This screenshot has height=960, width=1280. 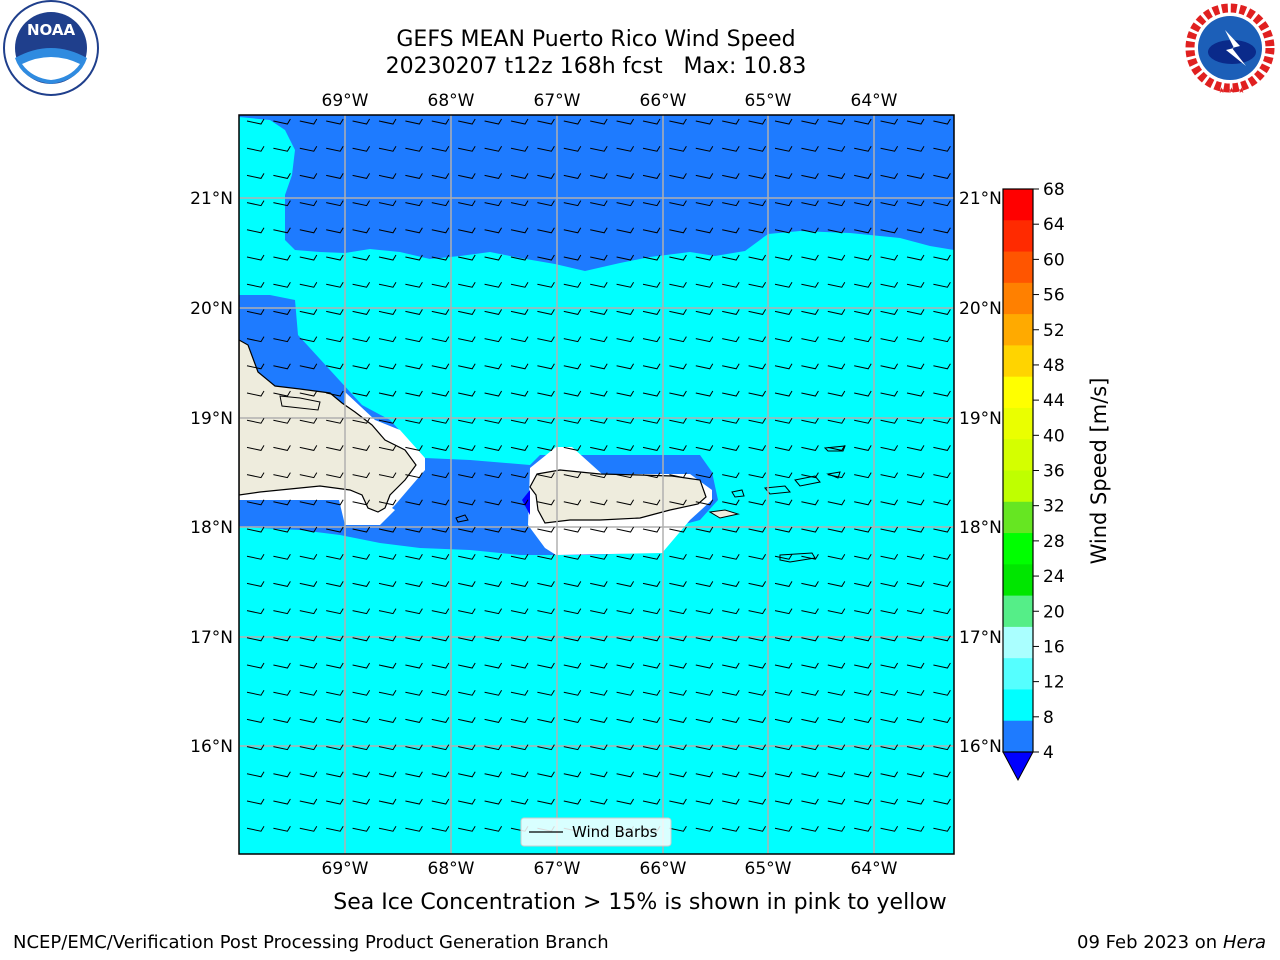 What do you see at coordinates (1171, 942) in the screenshot?
I see `footer-date: 09 Feb 2023 on Hera` at bounding box center [1171, 942].